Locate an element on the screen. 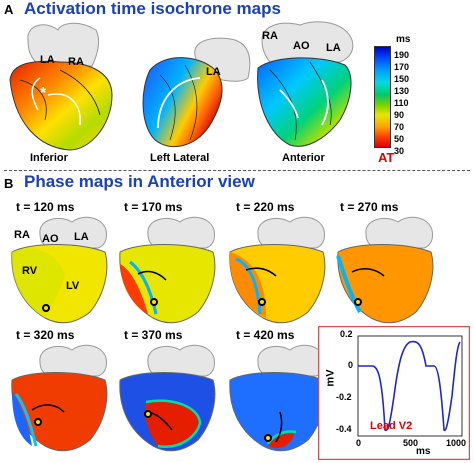 This screenshot has width=474, height=463. ra-label: RA is located at coordinates (22, 235).